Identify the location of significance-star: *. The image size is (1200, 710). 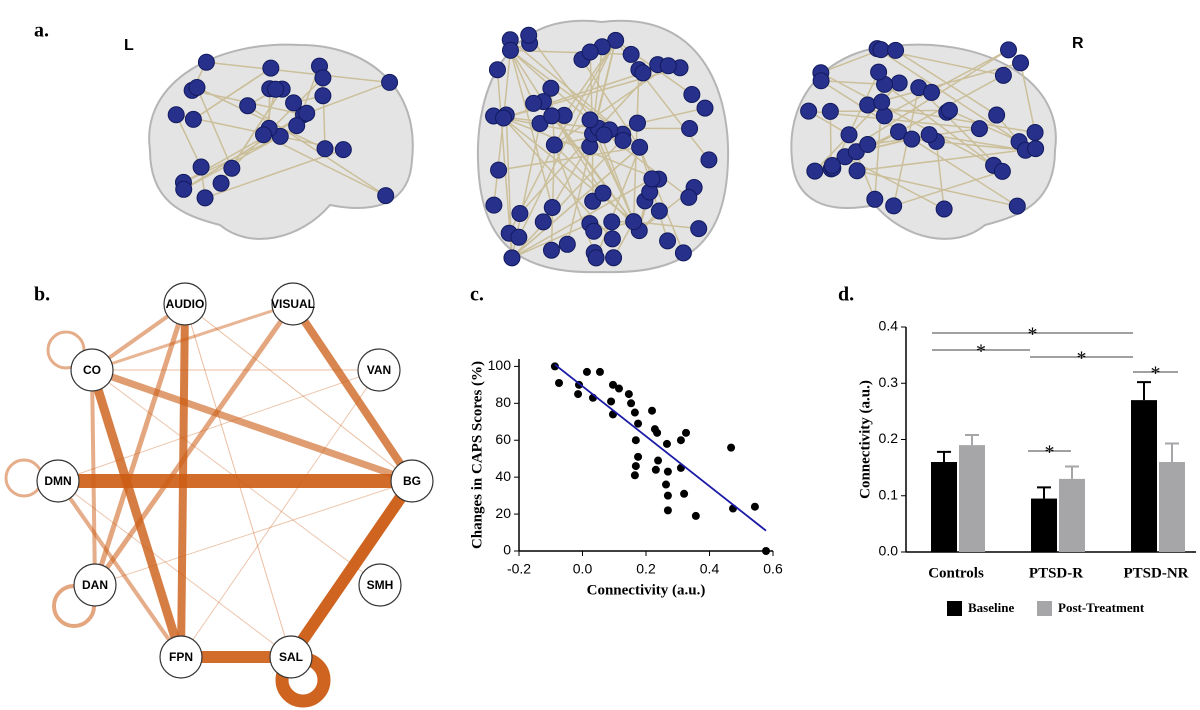
(981, 352).